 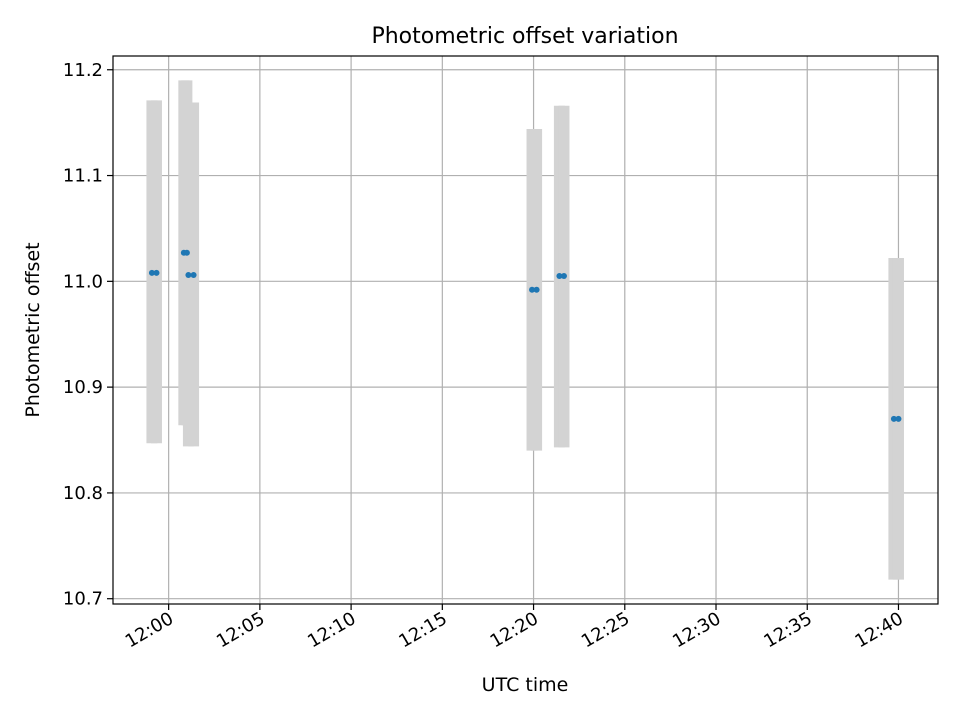 What do you see at coordinates (88, 335) in the screenshot?
I see `y-axis-ticks: 10.7 10.8 10.9 11.0 11.1 11.2` at bounding box center [88, 335].